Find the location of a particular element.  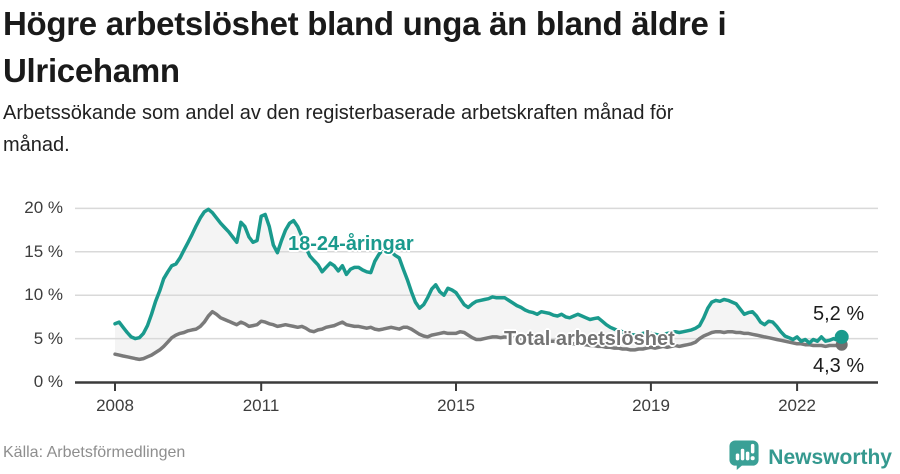

end-value-total: 4,3 % is located at coordinates (839, 366).